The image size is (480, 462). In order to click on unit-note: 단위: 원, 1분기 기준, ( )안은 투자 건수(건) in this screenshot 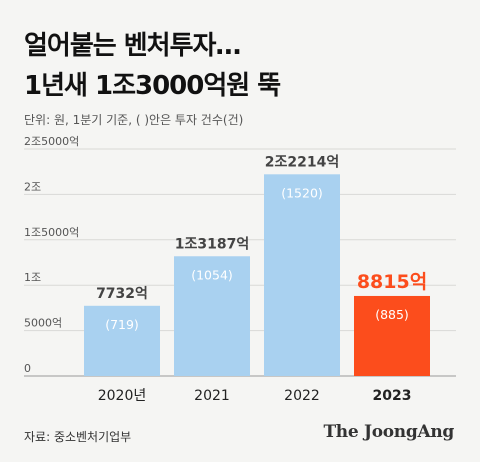, I will do `click(134, 120)`.